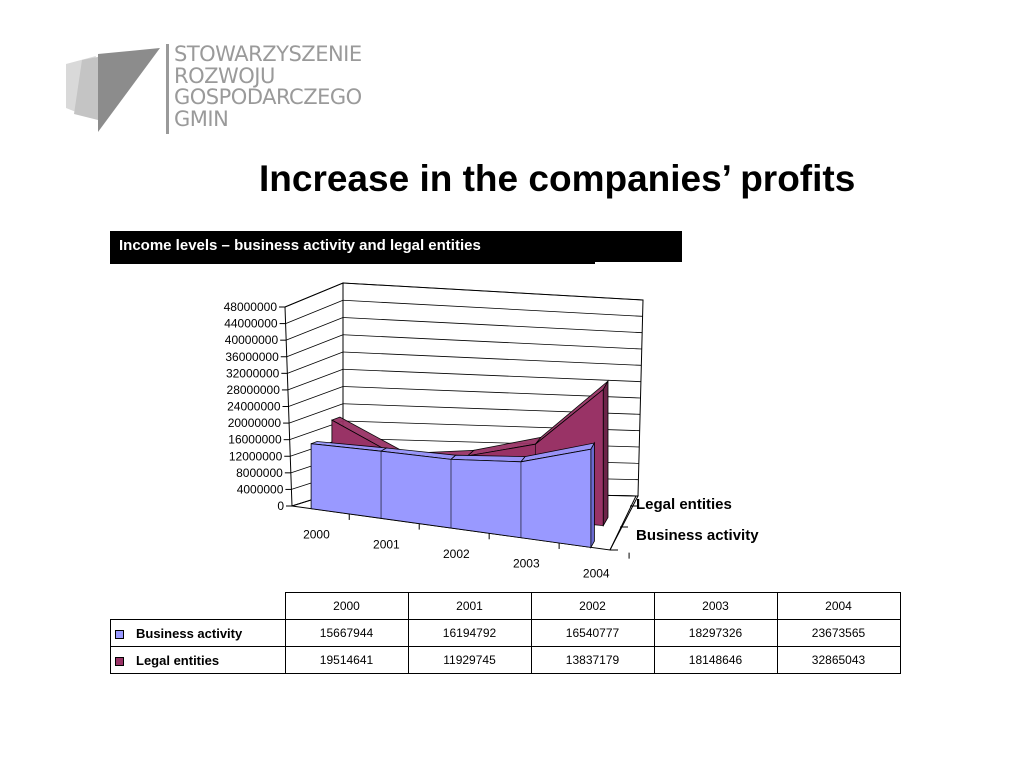  I want to click on table-cell: 16194792, so click(469, 633).